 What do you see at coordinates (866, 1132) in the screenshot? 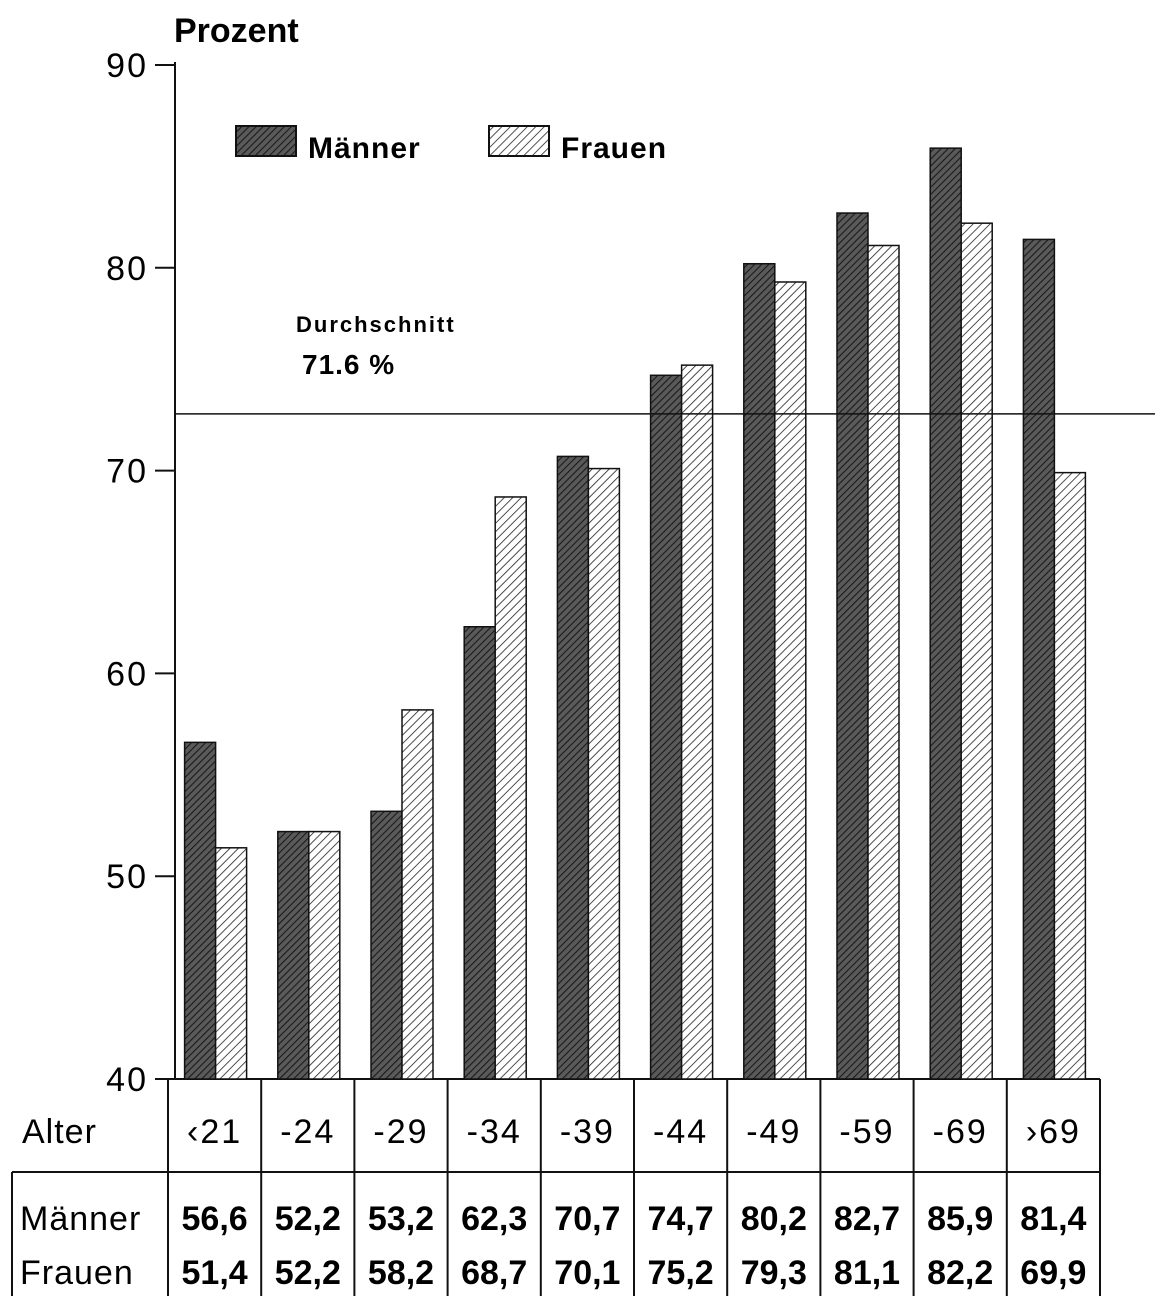
I see `x-tick-label: -59` at bounding box center [866, 1132].